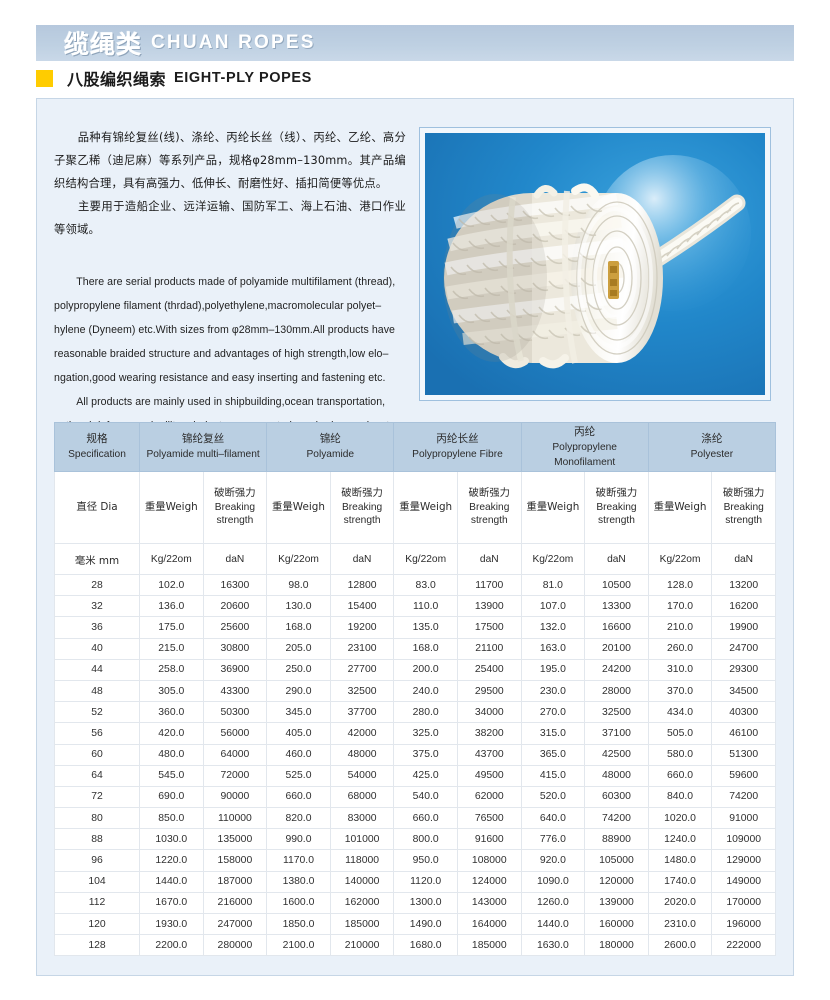 The height and width of the screenshot is (1000, 830). Describe the element at coordinates (489, 585) in the screenshot. I see `cell-value: 11700` at that location.